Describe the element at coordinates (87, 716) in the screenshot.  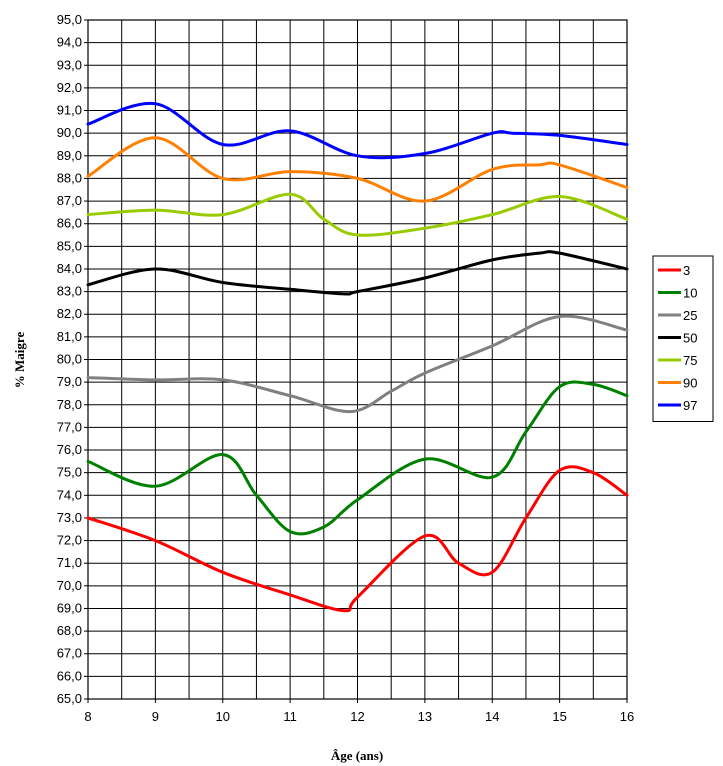
I see `x-tick-label: 8` at that location.